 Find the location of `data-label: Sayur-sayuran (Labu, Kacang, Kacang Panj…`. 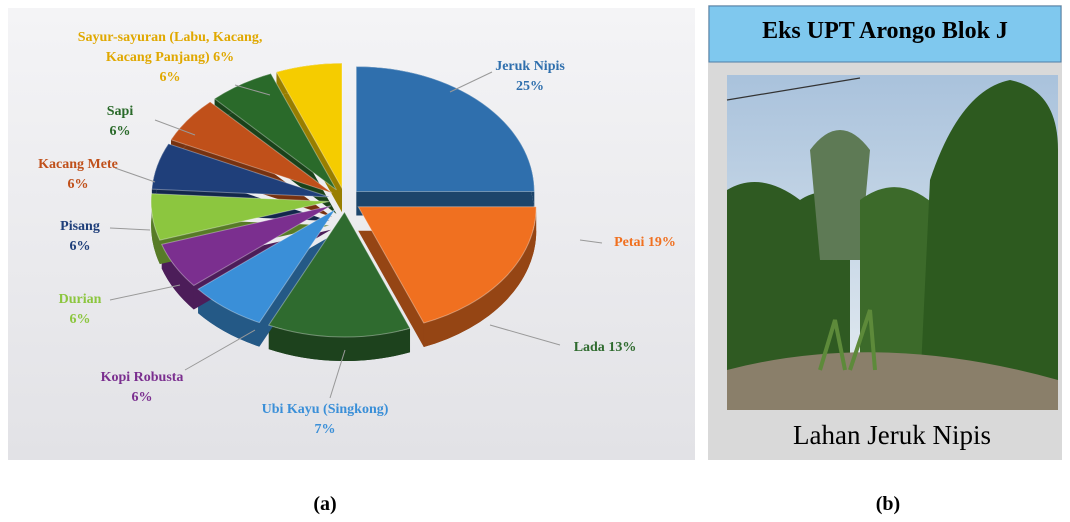

data-label: Sayur-sayuran (Labu, Kacang, Kacang Panj… is located at coordinates (170, 58).